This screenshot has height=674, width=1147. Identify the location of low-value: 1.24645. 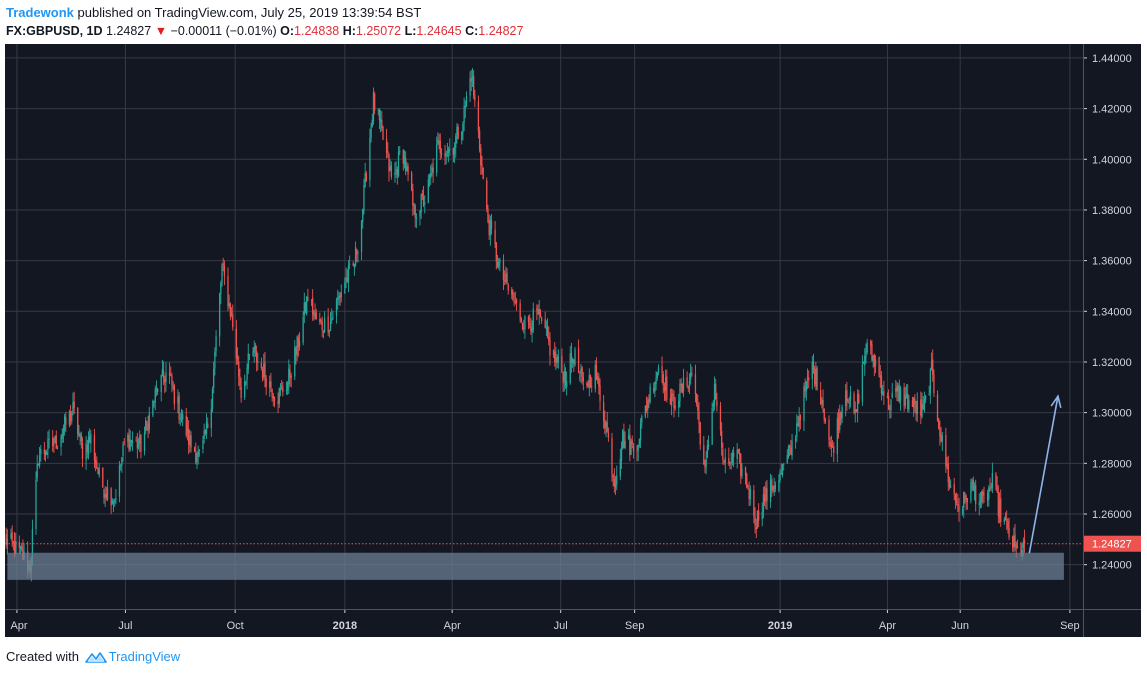
(439, 31).